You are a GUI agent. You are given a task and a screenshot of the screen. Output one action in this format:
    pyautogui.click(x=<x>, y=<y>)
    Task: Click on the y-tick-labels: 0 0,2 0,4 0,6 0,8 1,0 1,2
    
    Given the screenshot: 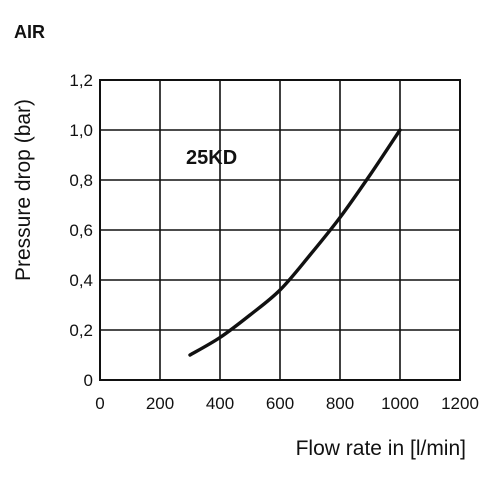 What is the action you would take?
    pyautogui.click(x=81, y=230)
    